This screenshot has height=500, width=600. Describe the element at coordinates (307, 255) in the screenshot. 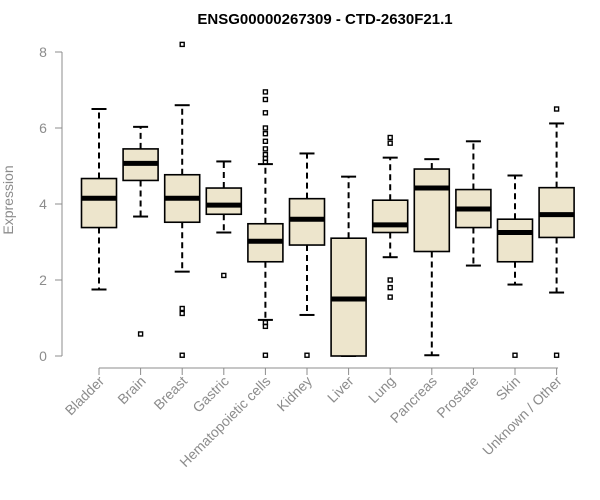

I see `box-kidney` at that location.